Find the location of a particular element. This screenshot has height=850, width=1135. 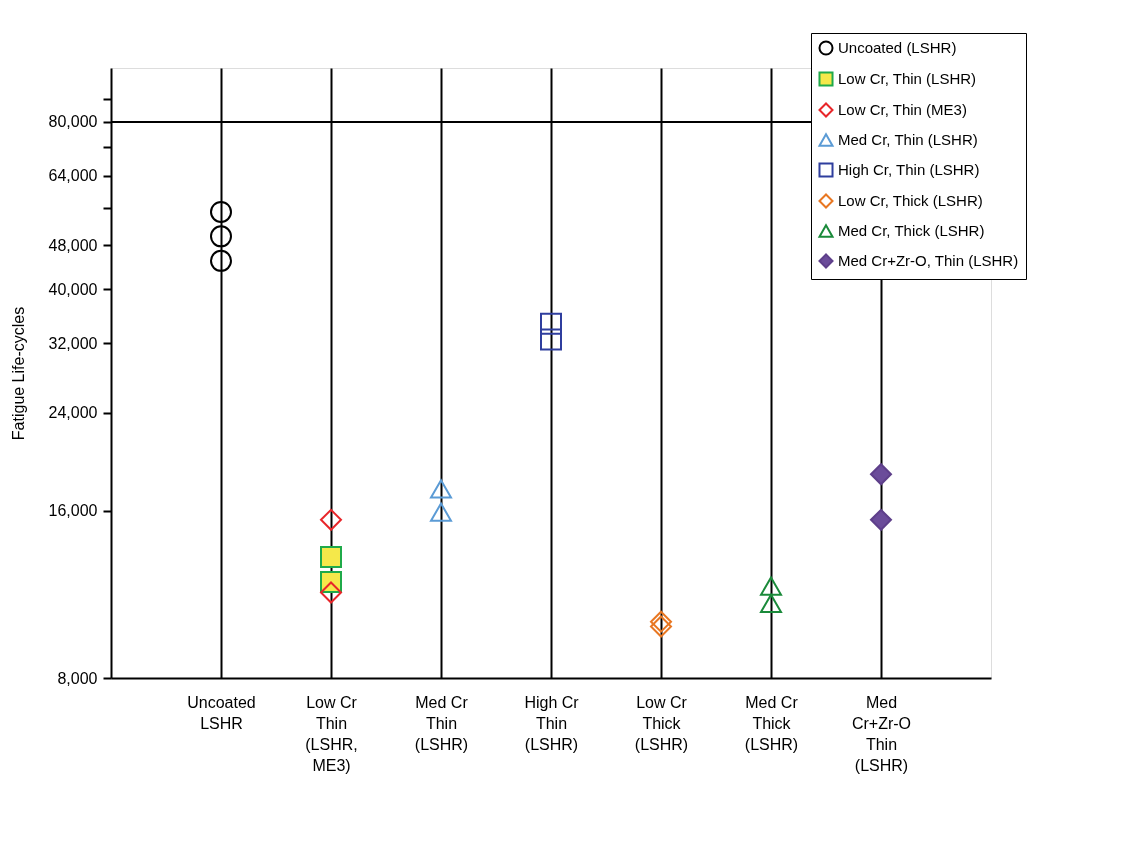

x-tick-label: Low Cr Thick (LSHR) is located at coordinates (661, 723).